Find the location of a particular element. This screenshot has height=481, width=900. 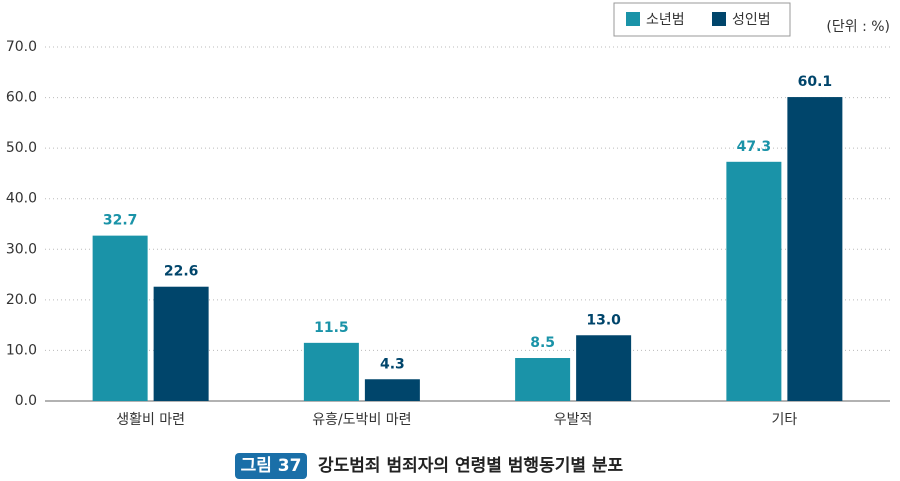

caption-label: 그림 37 is located at coordinates (271, 466).